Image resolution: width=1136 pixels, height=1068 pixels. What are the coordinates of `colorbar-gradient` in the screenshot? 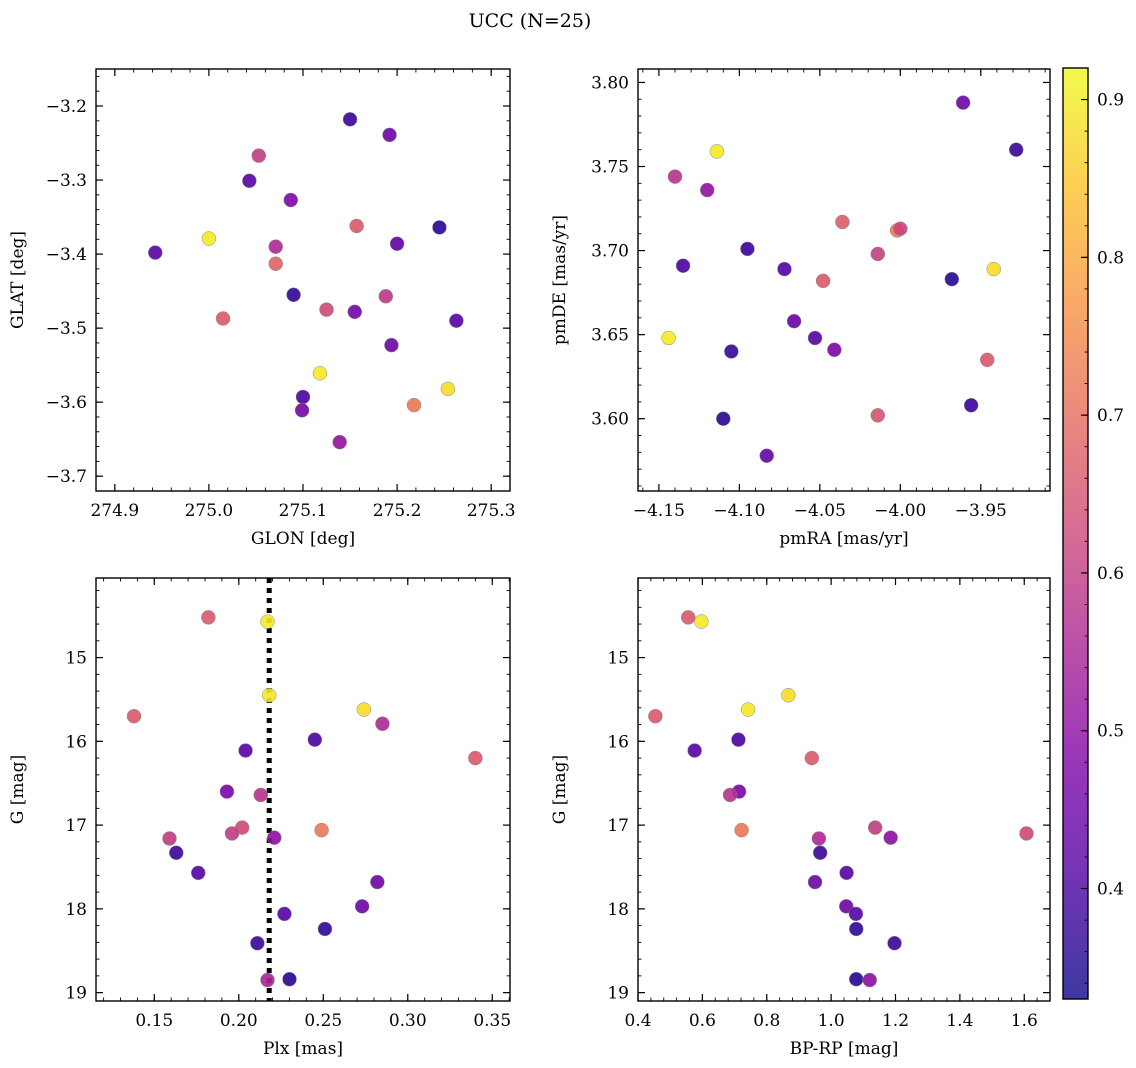 It's located at (1075, 533).